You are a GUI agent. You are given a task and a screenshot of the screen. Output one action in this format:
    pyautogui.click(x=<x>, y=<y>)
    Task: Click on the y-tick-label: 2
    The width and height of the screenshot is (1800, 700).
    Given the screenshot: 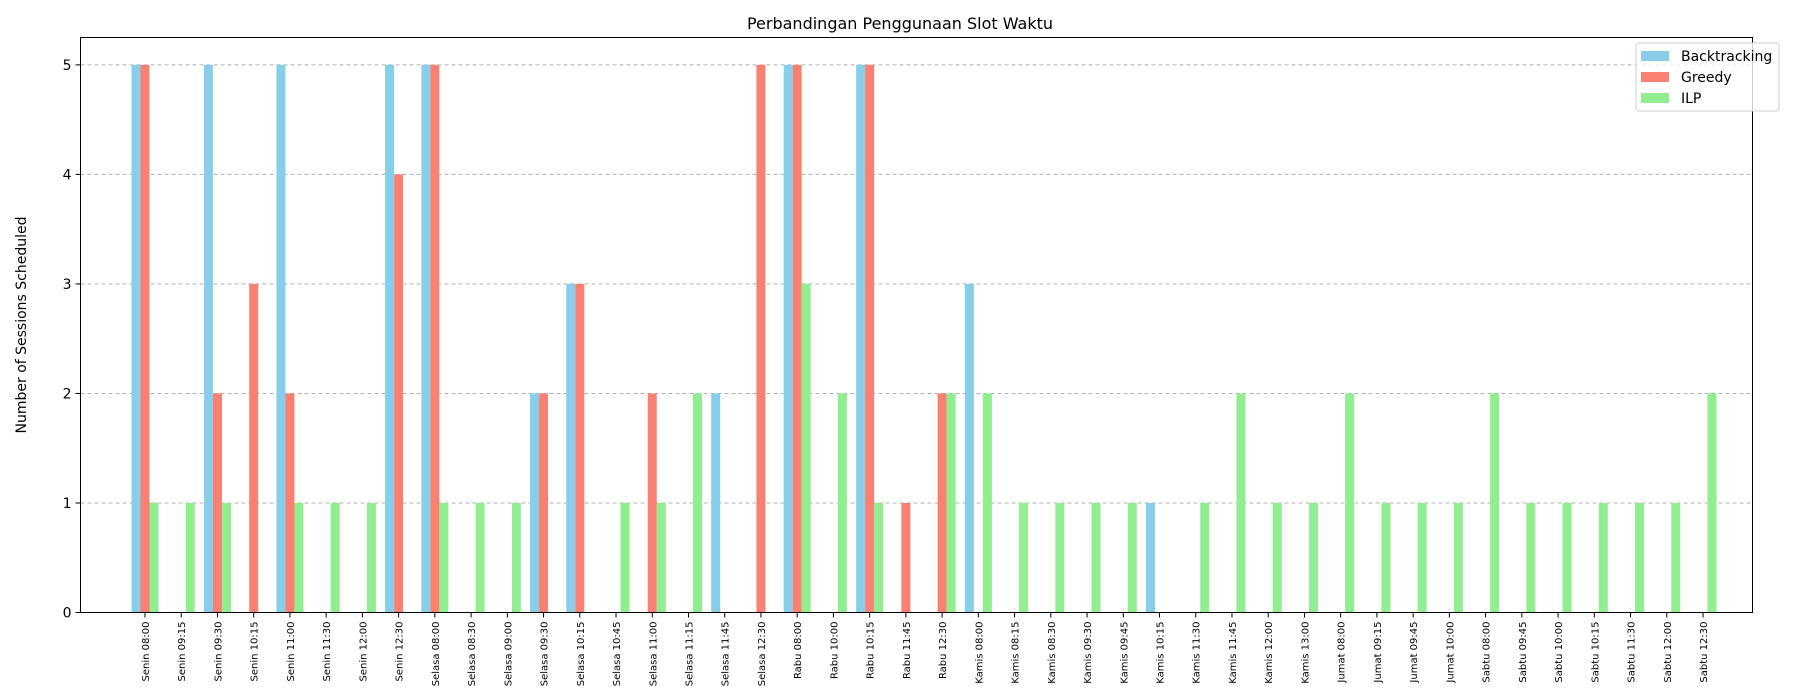 What is the action you would take?
    pyautogui.click(x=67, y=394)
    